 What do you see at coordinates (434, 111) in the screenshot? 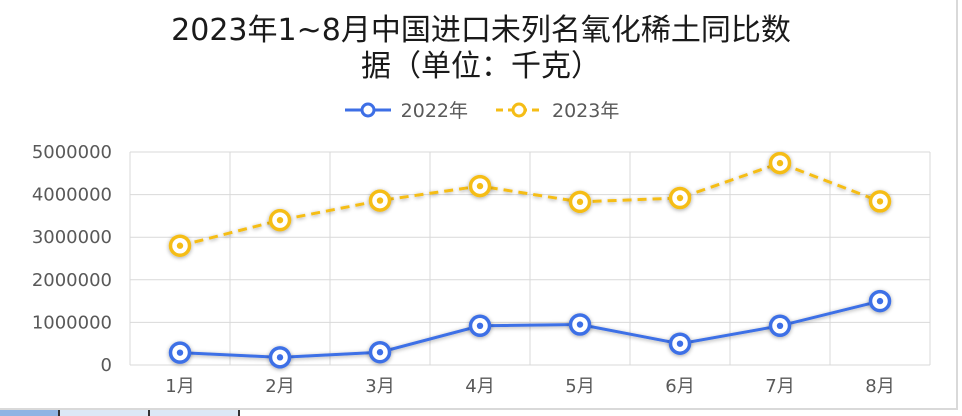
I see `legend-label-2022: 2022年` at bounding box center [434, 111].